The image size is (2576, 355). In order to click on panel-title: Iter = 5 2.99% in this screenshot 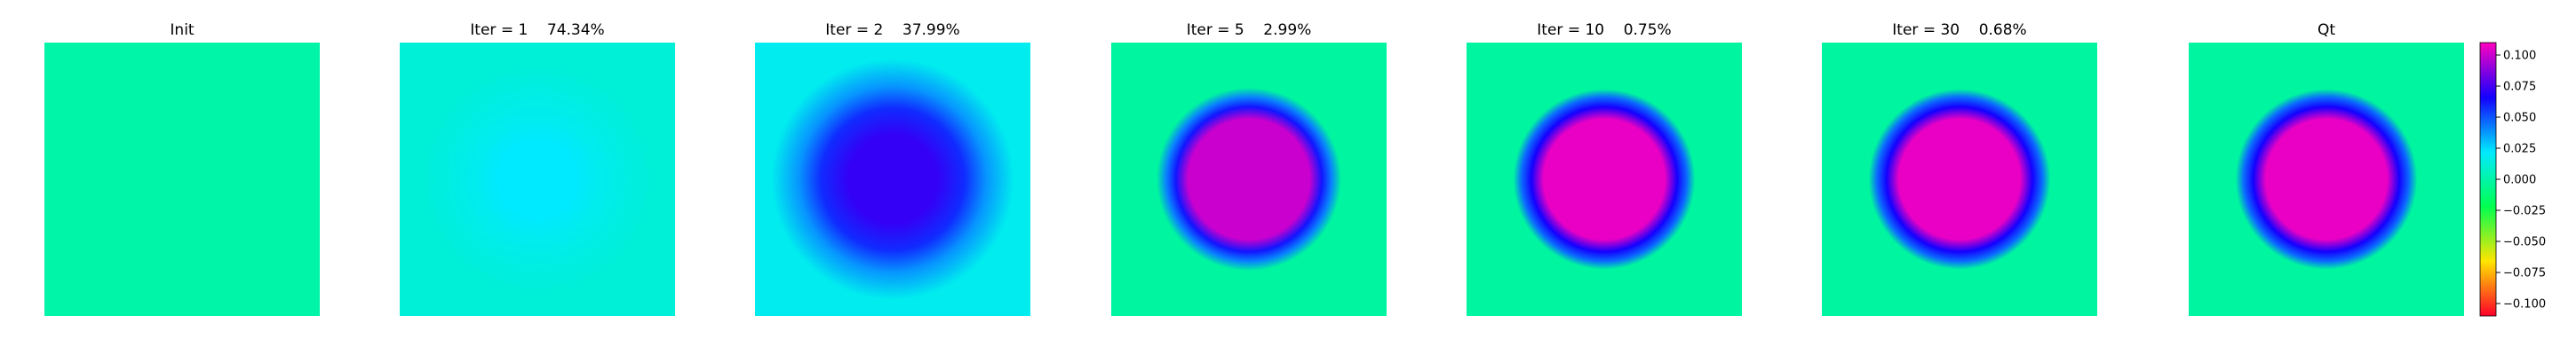, I will do `click(1249, 30)`.